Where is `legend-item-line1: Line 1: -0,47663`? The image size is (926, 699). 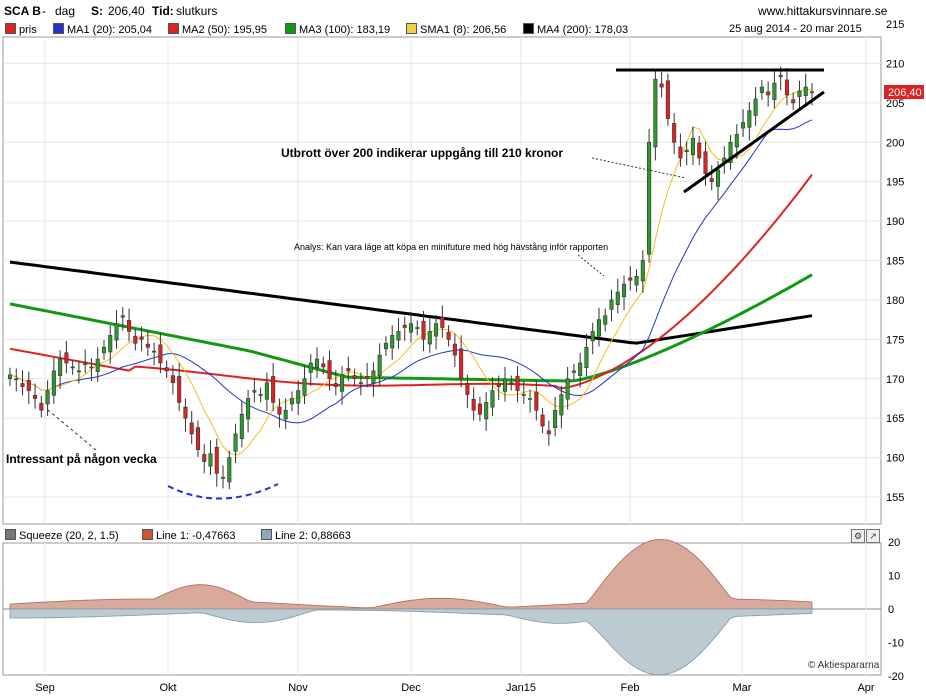
legend-item-line1: Line 1: -0,47663 is located at coordinates (189, 535).